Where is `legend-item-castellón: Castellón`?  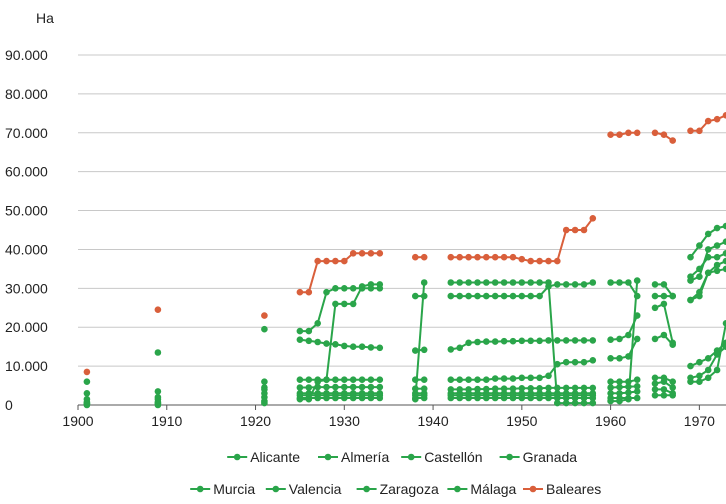 legend-item-castellón: Castellón is located at coordinates (442, 457).